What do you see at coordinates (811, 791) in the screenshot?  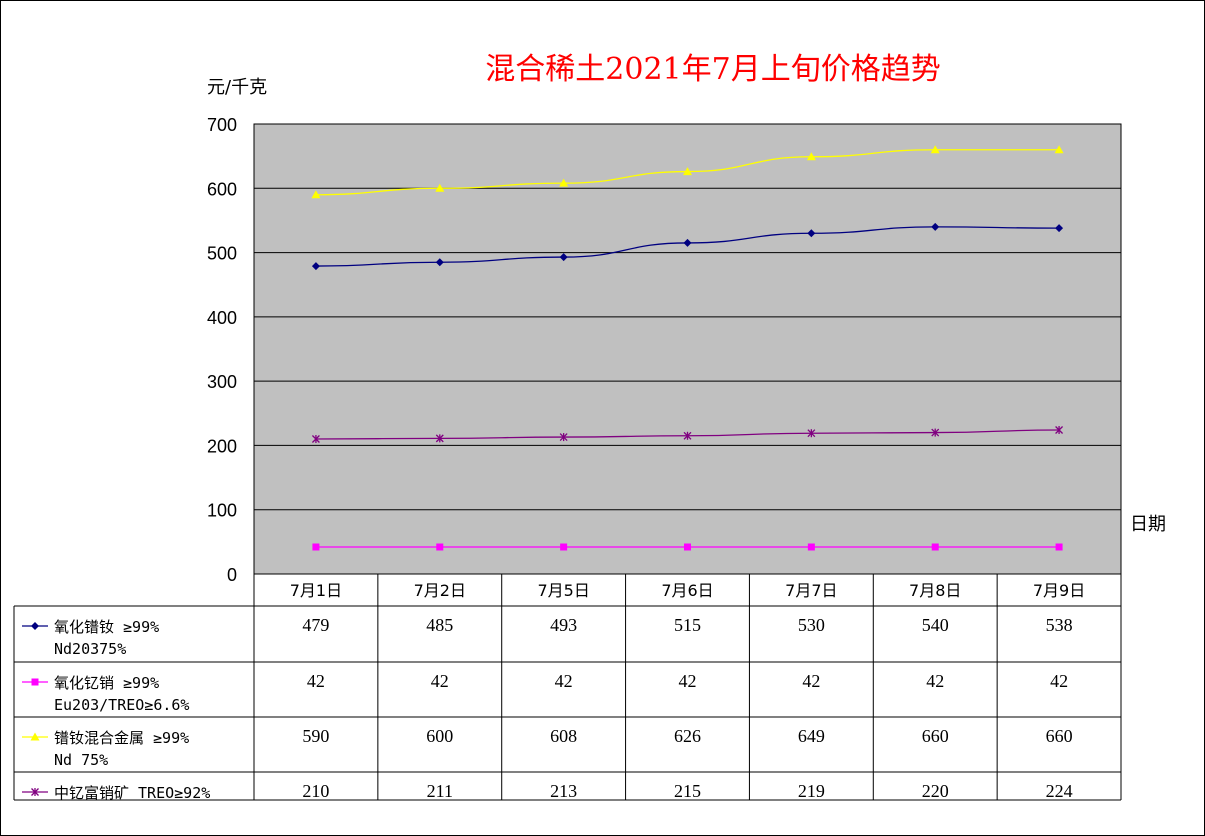 I see `table-cell-value: 219` at bounding box center [811, 791].